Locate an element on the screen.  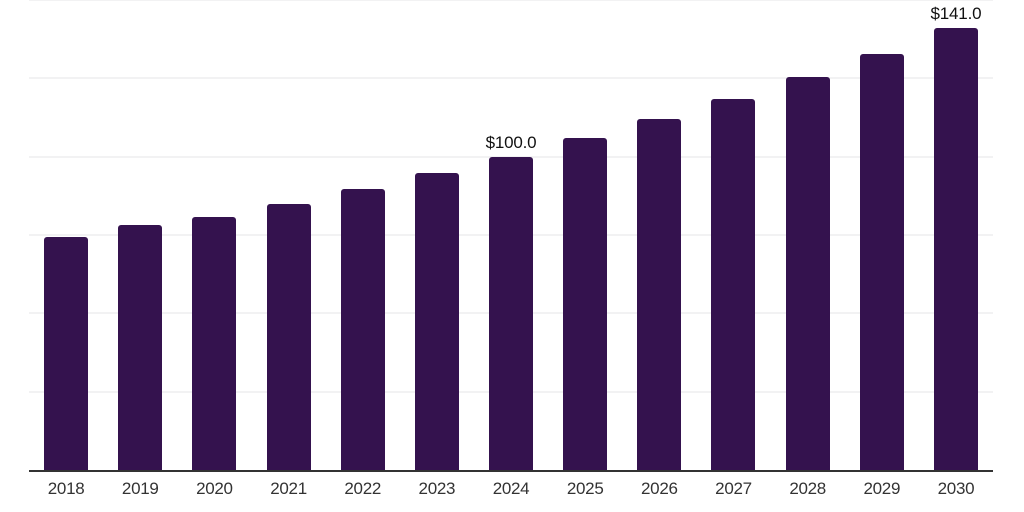
x-tick-label-2030: 2030 is located at coordinates (956, 488).